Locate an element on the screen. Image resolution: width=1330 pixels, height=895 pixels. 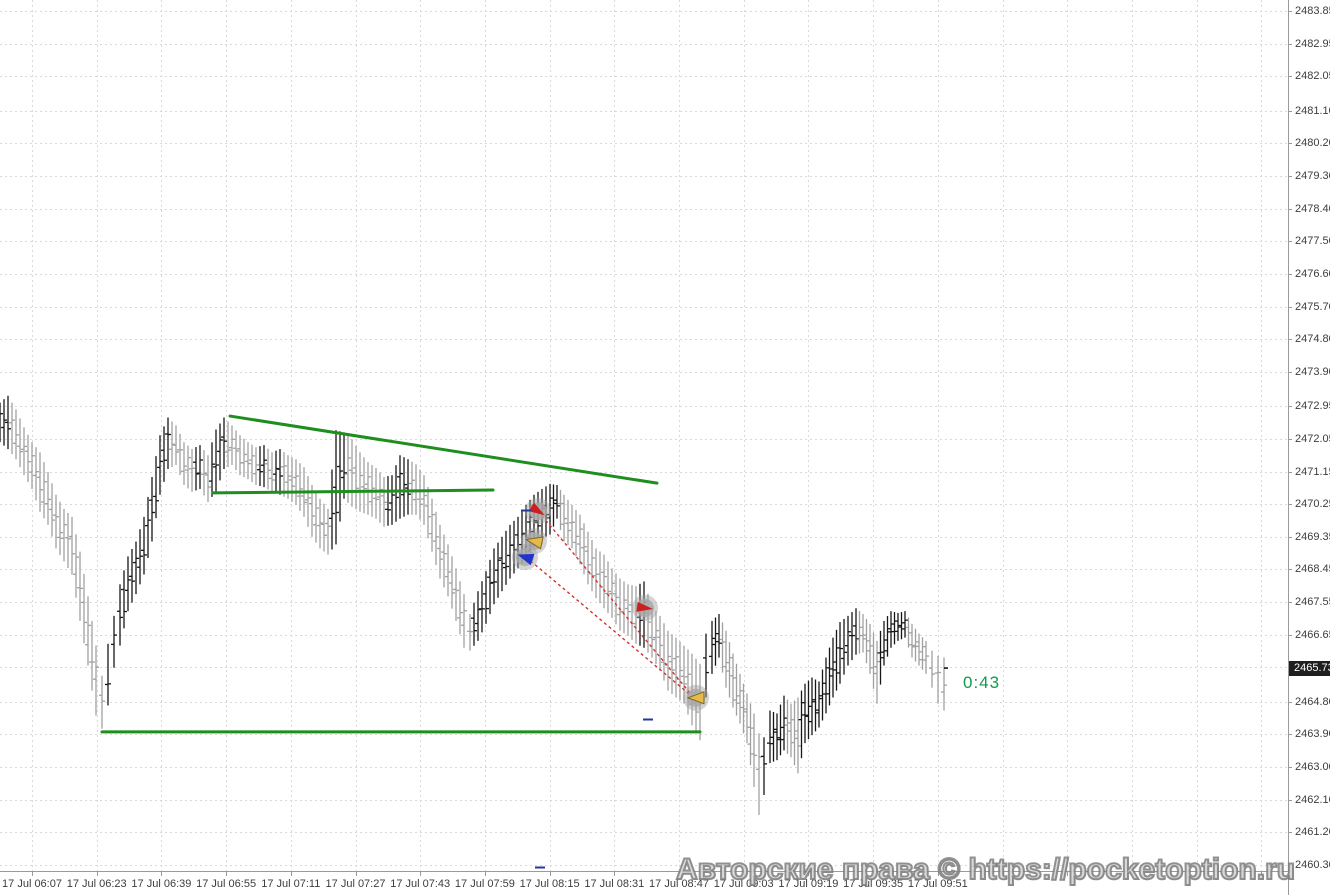
price-axis-label: 2470.25 is located at coordinates (1312, 504).